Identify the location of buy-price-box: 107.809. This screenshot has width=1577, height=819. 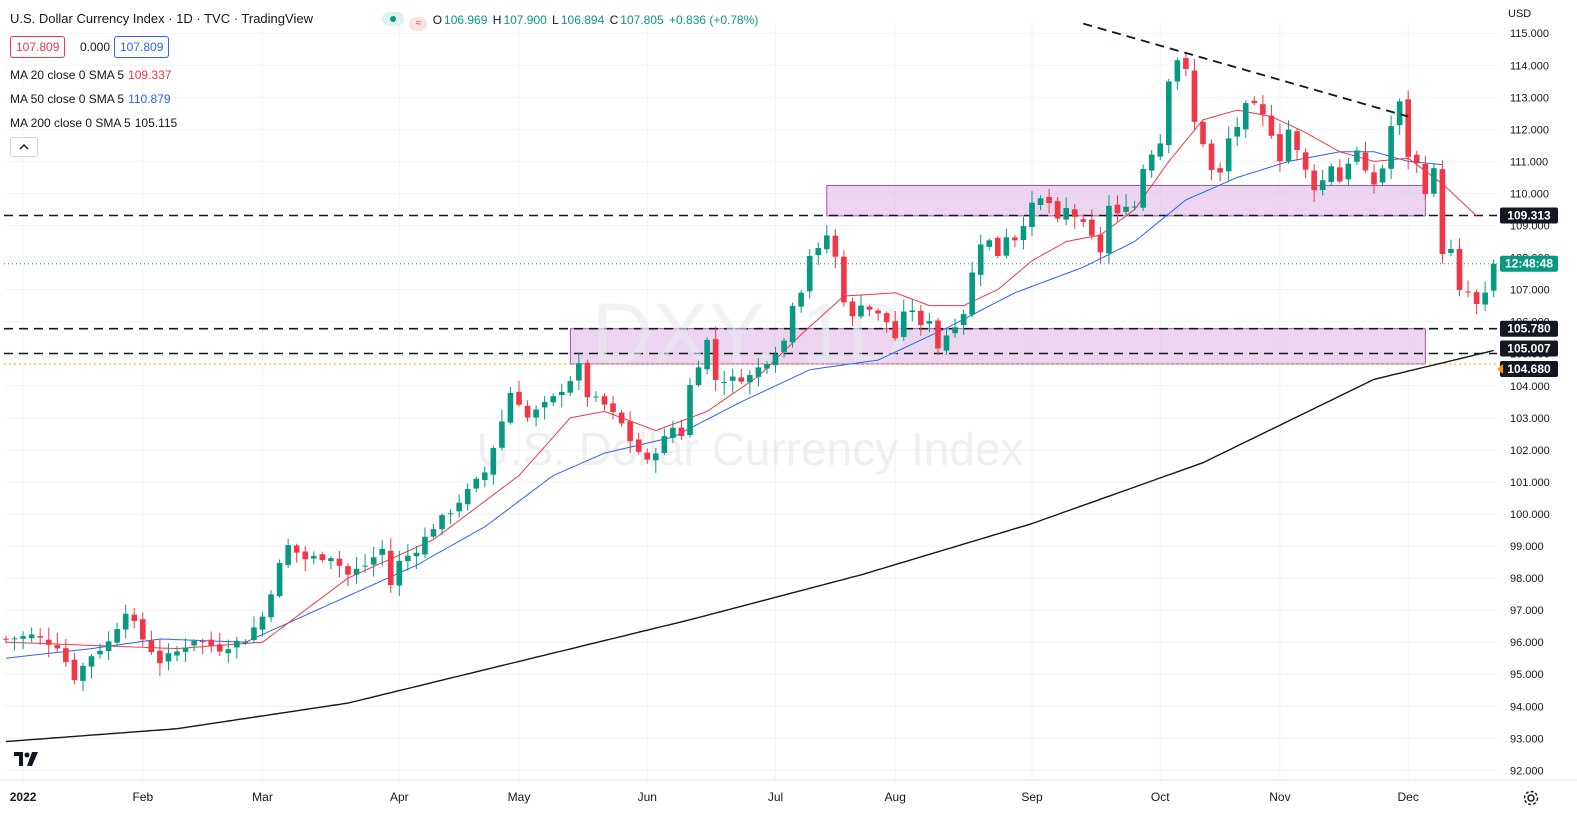
(142, 47).